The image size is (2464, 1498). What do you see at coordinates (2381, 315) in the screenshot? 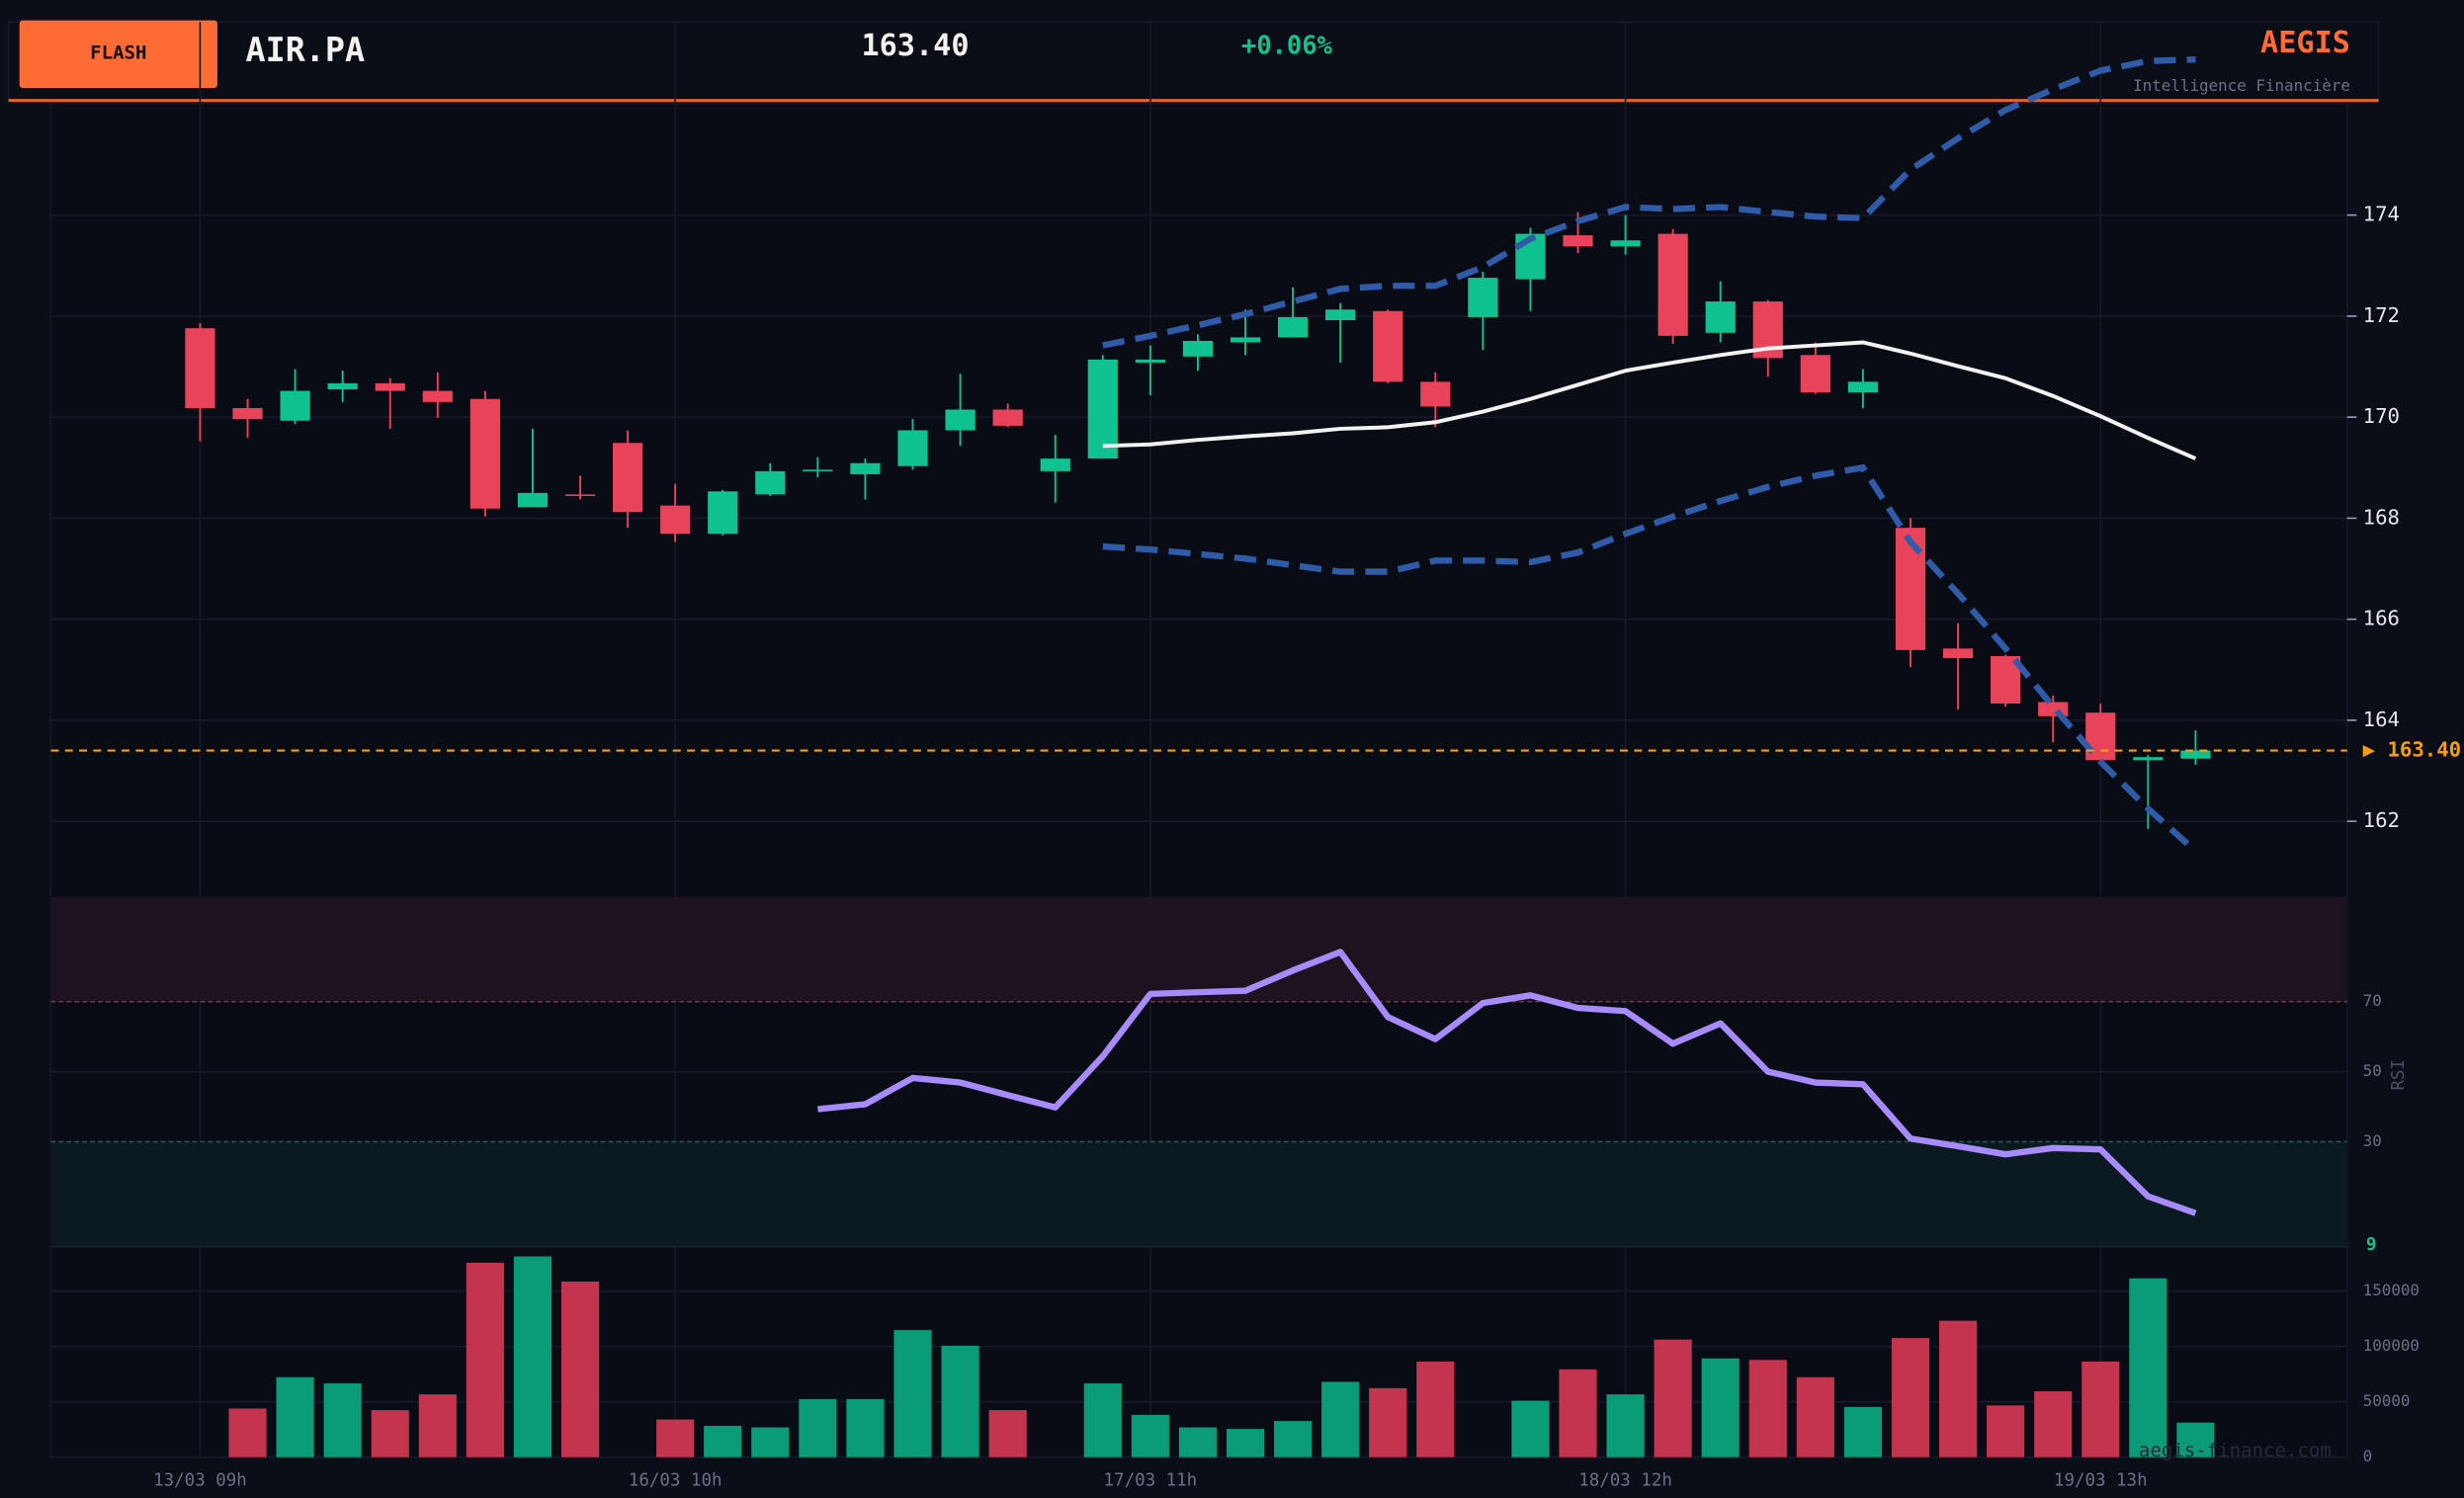
I see `y-tick-label: 172` at bounding box center [2381, 315].